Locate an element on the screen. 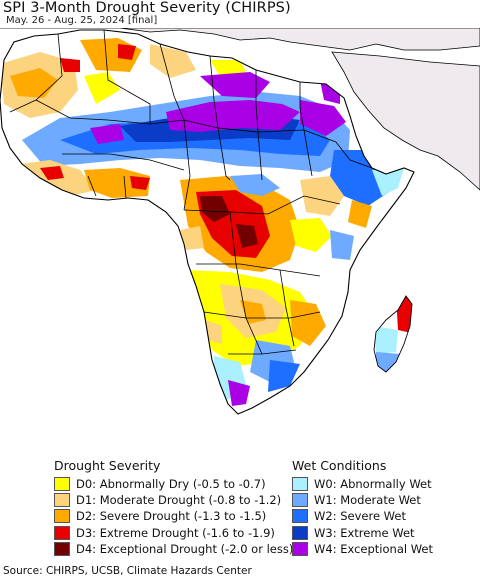  legend-swatch-d3 is located at coordinates (62, 532).